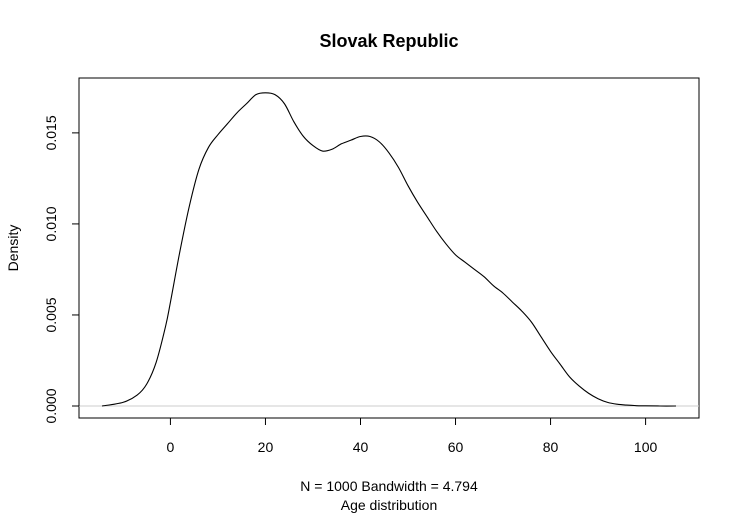 This screenshot has width=740, height=516. What do you see at coordinates (51, 132) in the screenshot?
I see `y-tick-label: 0.015` at bounding box center [51, 132].